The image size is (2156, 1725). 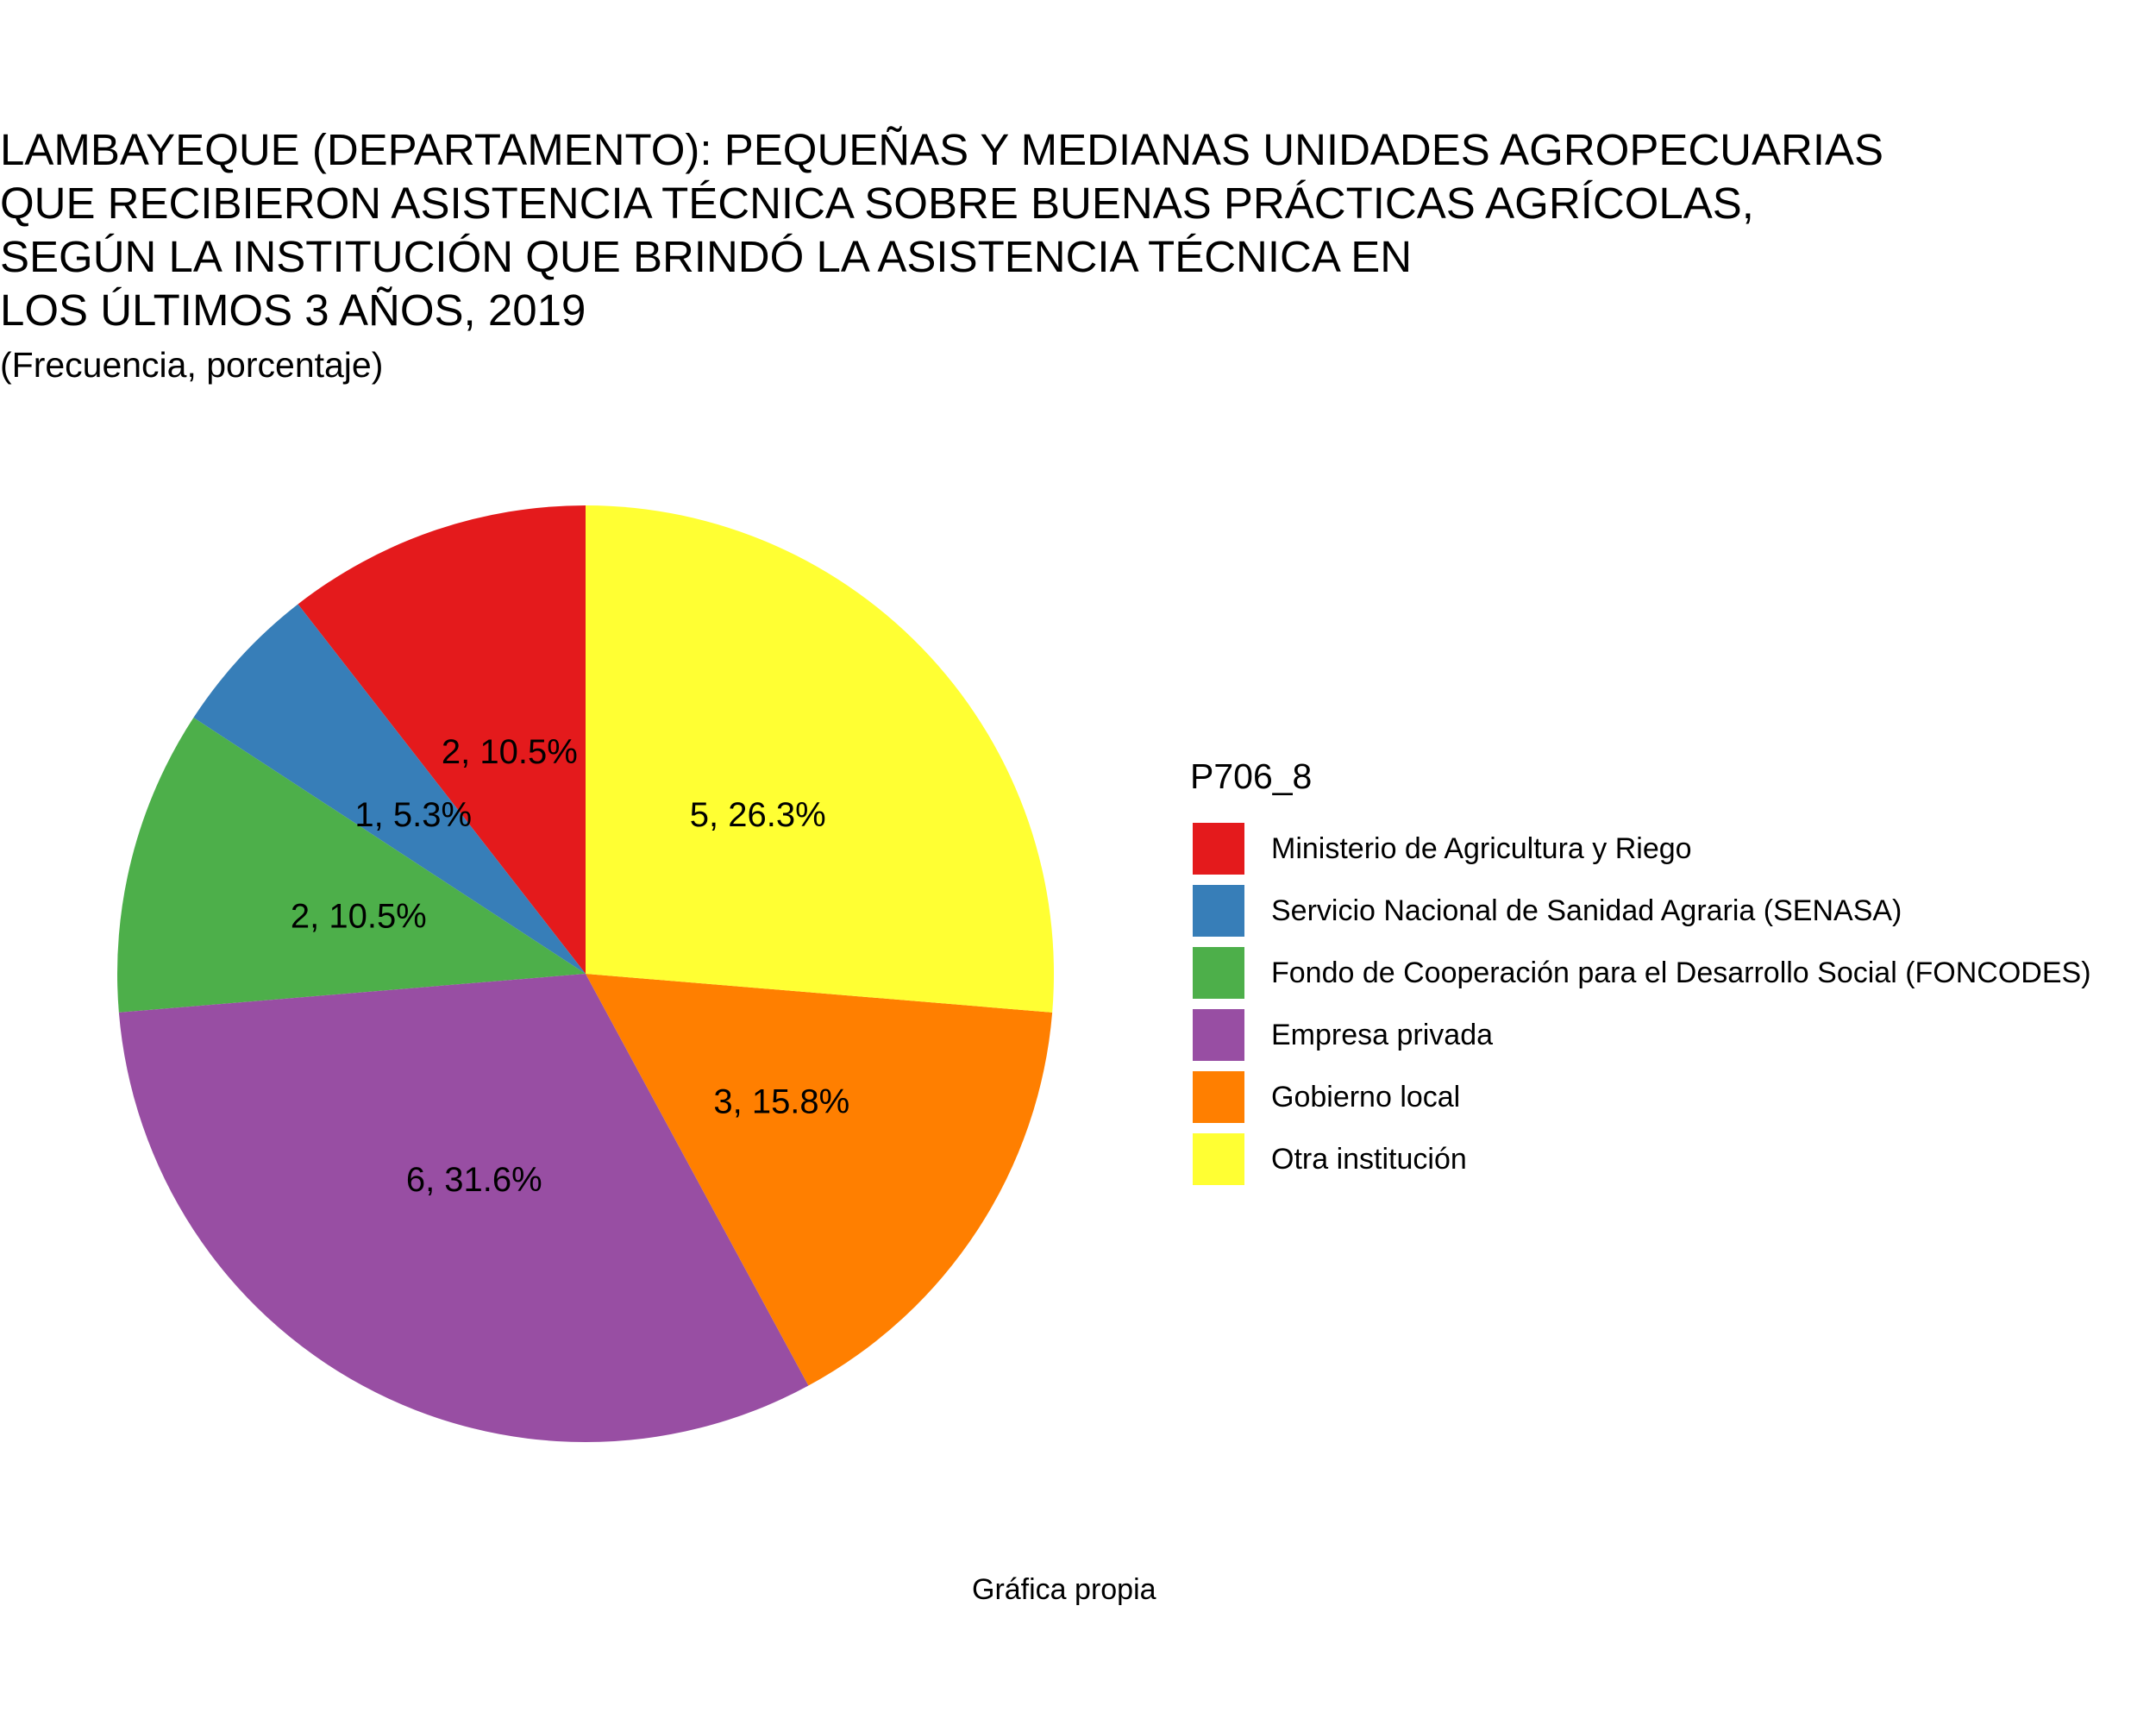 What do you see at coordinates (192, 365) in the screenshot?
I see `chart-subtitle: (Frecuencia, porcentaje)` at bounding box center [192, 365].